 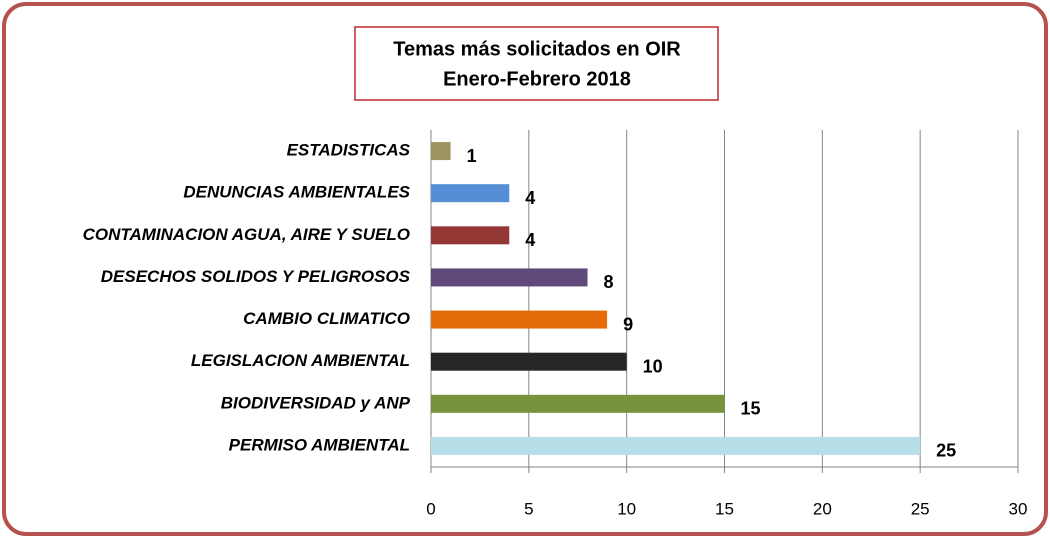 I want to click on value-label: 1, so click(x=472, y=156).